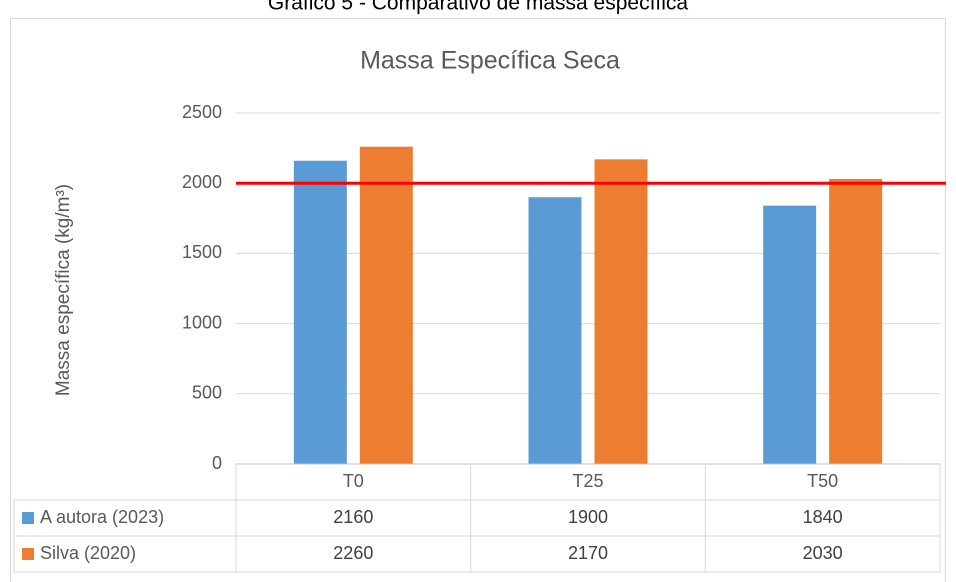 This screenshot has height=582, width=956. Describe the element at coordinates (588, 553) in the screenshot. I see `table-value: 2170` at that location.